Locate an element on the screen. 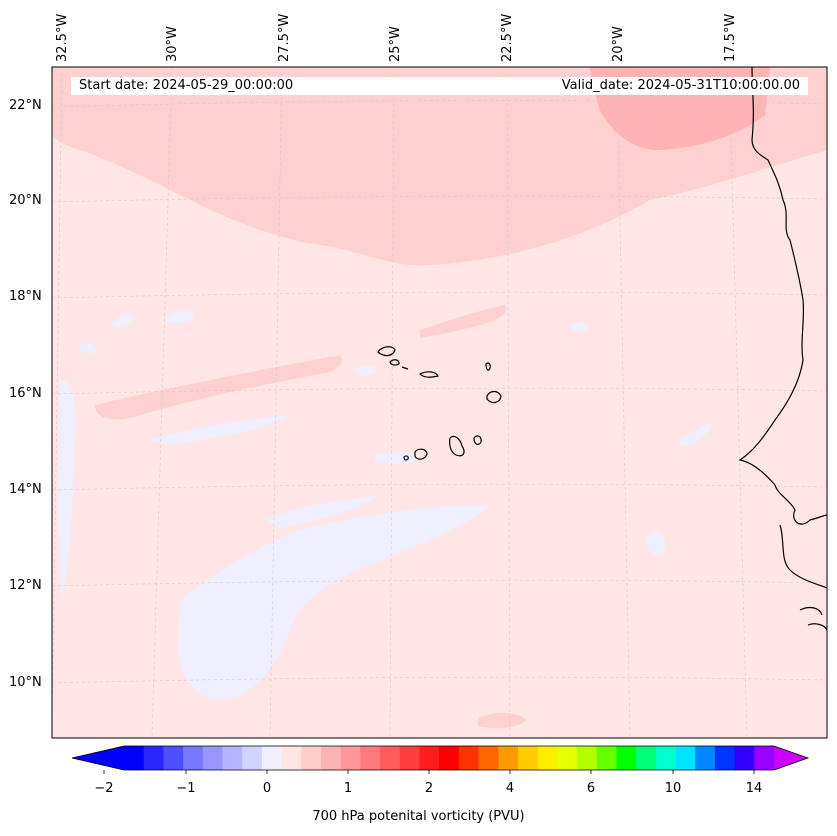 The image size is (837, 836). island-brava is located at coordinates (406, 458).